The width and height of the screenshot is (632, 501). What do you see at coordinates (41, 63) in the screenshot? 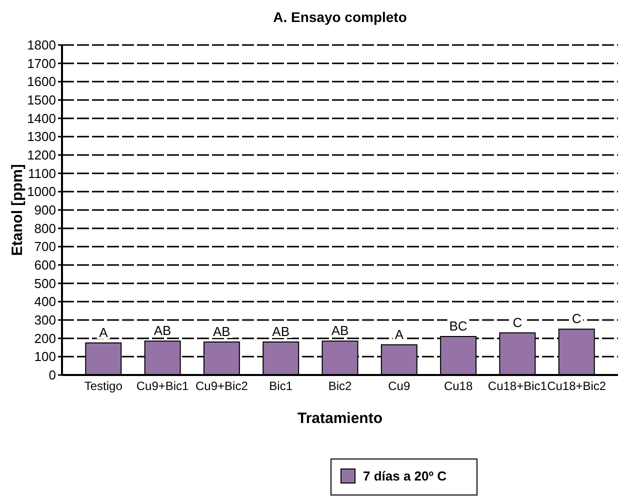
I see `y-tick-label: 1700` at bounding box center [41, 63].